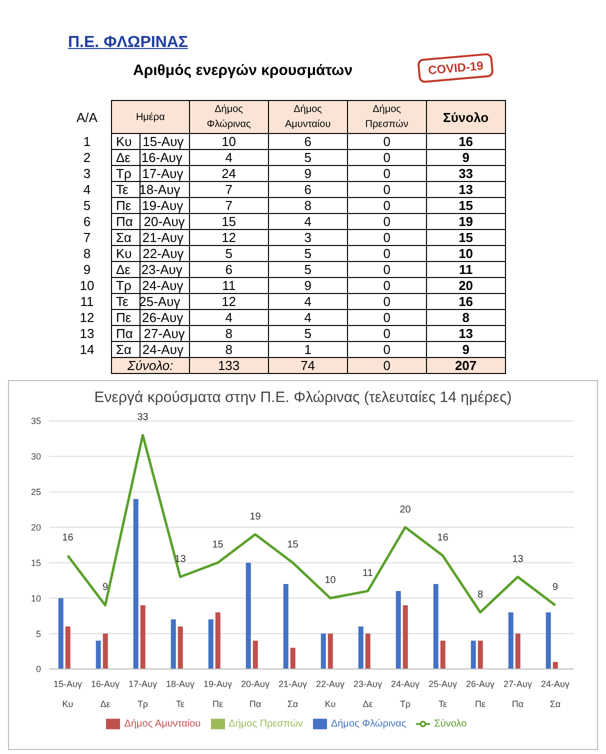 The image size is (606, 754). Describe the element at coordinates (151, 254) in the screenshot. I see `category-label: Κυ 22-Αυγ` at that location.